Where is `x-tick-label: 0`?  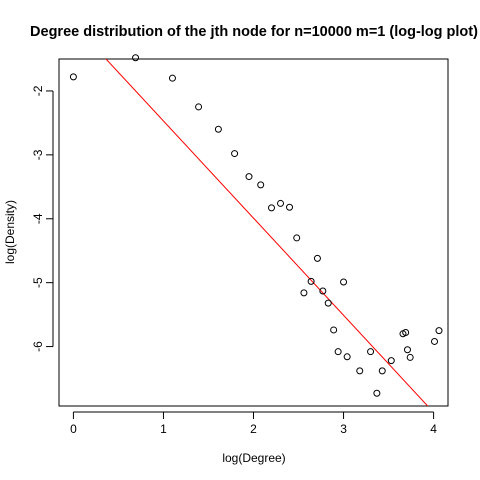 x-tick-label: 0 is located at coordinates (73, 429).